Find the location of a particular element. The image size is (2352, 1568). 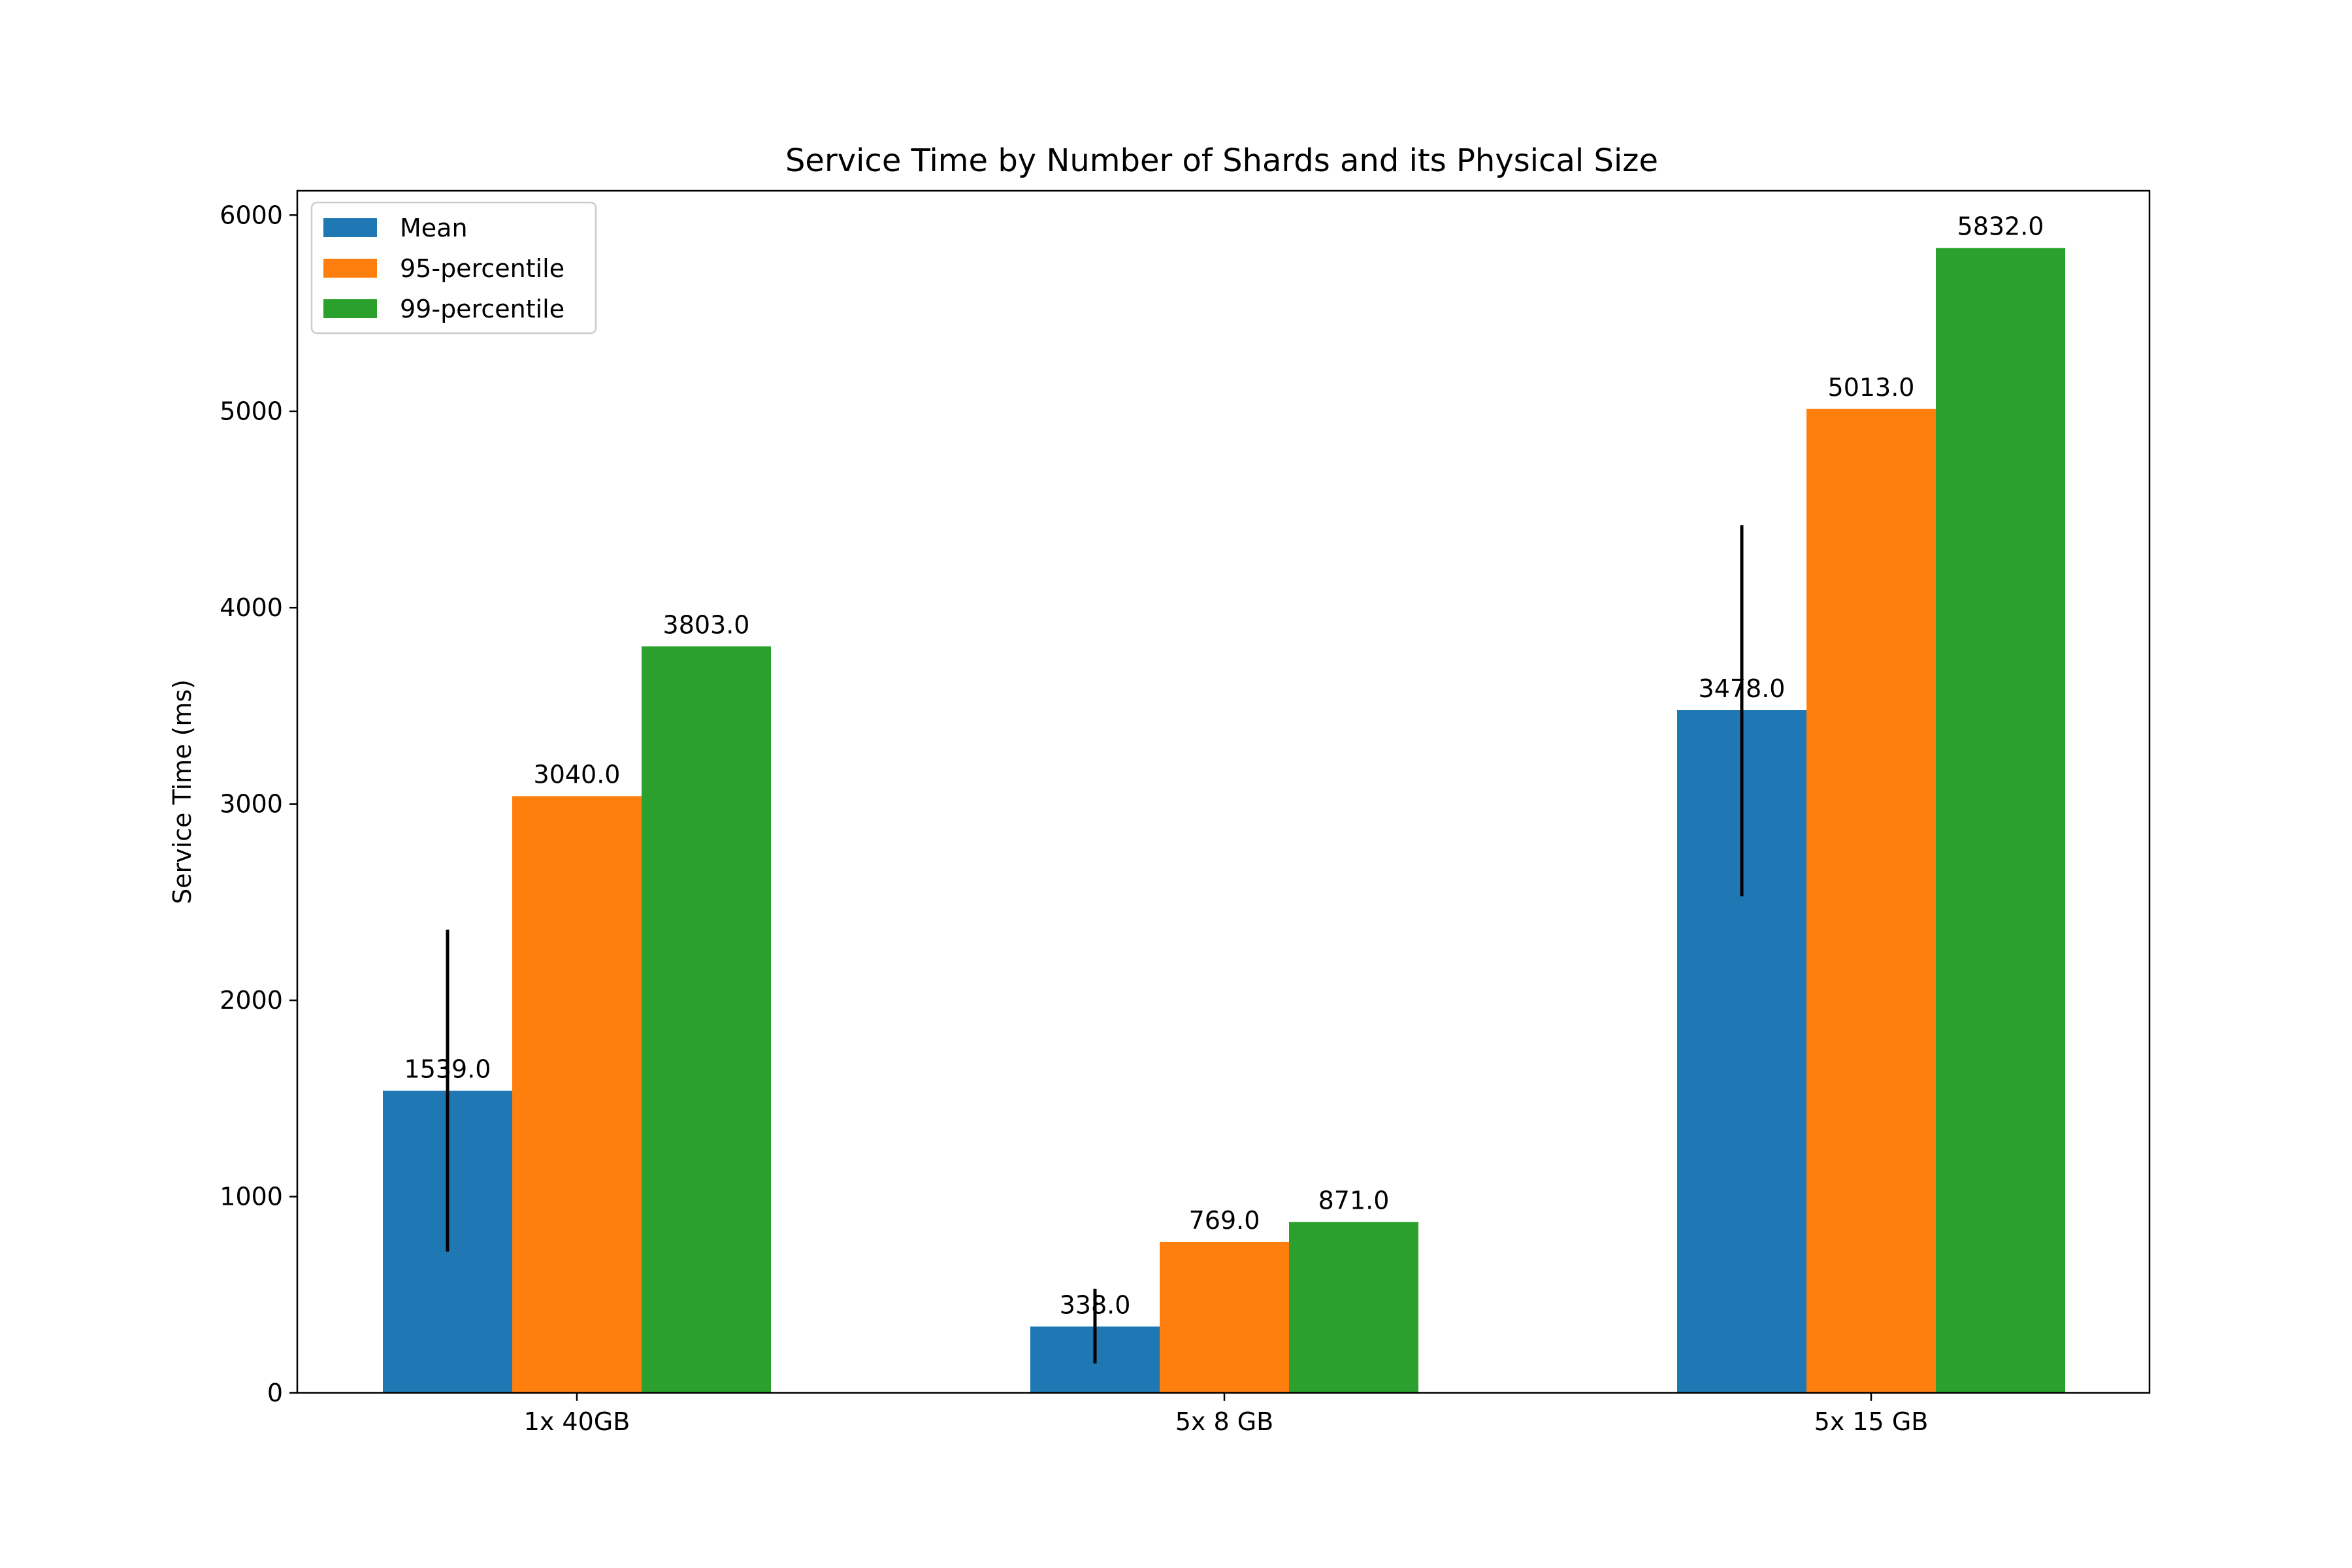

y-axis-label: Service Time (ms) is located at coordinates (182, 791).